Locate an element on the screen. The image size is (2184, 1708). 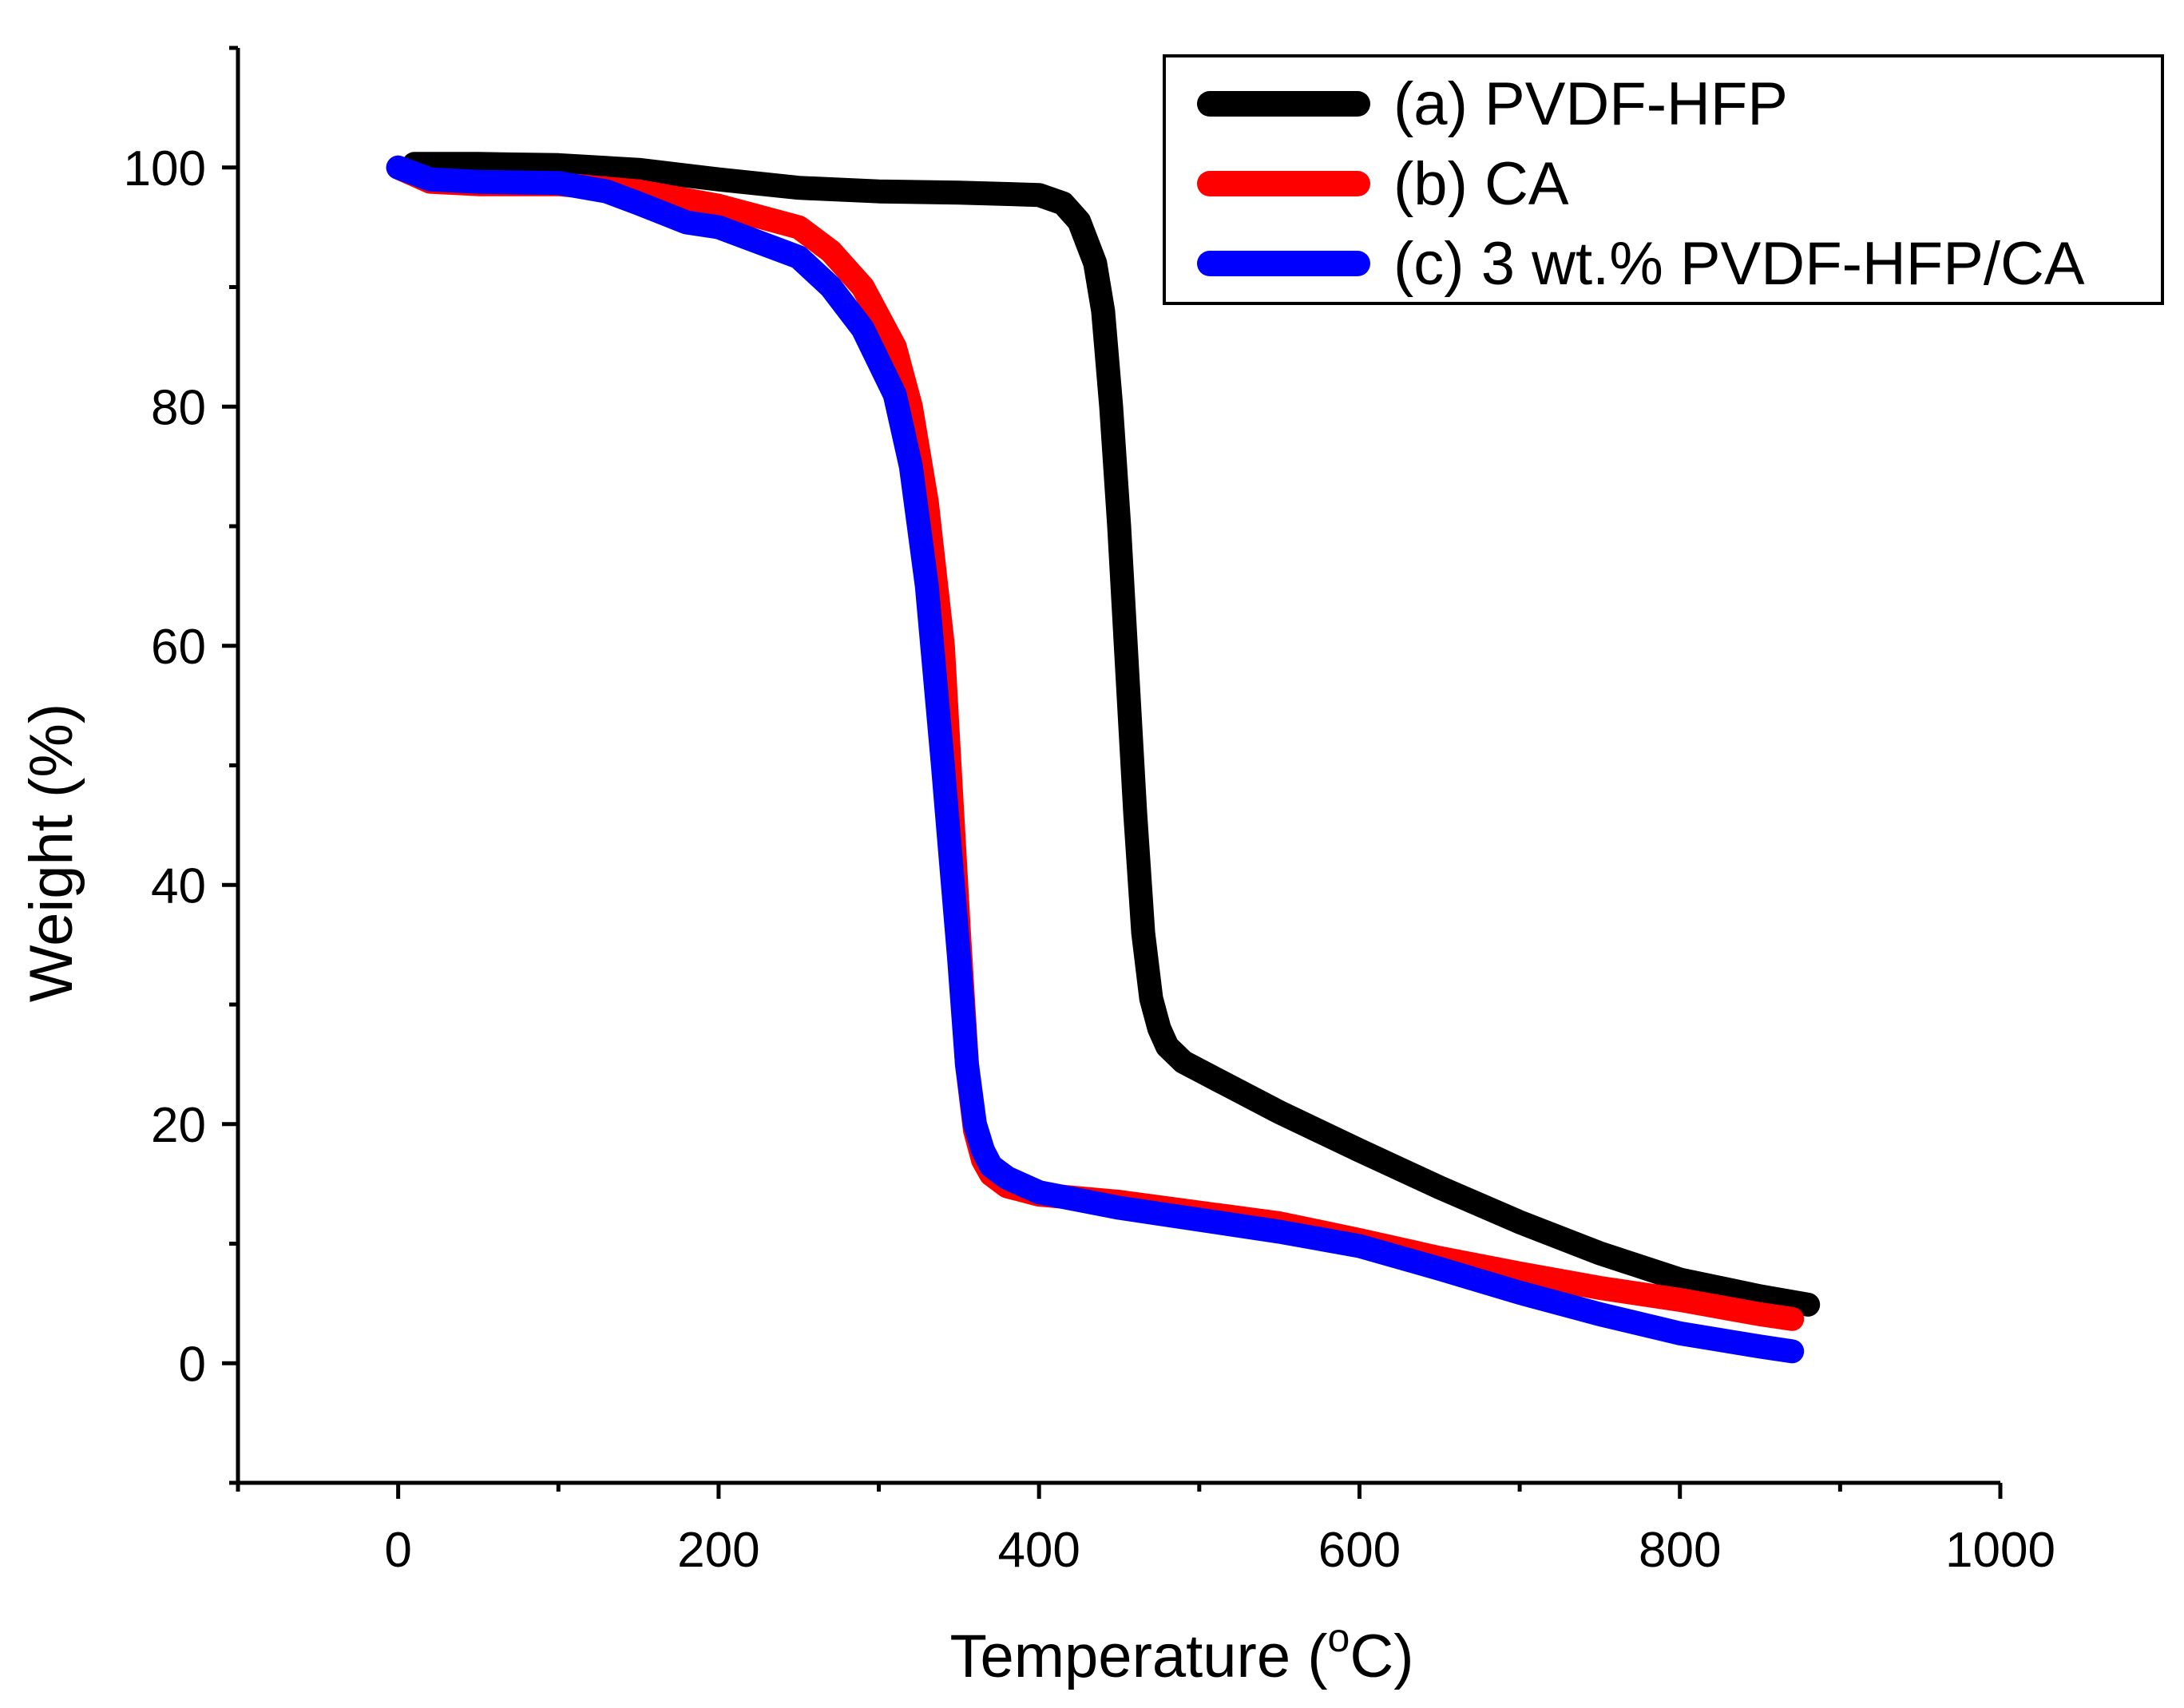
x-tick-label: 200 is located at coordinates (718, 1550).